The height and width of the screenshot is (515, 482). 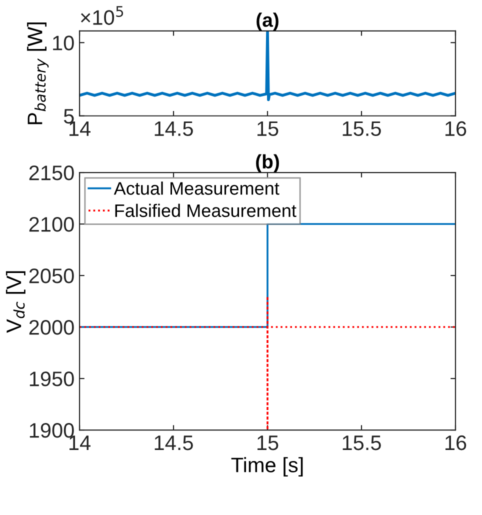 What do you see at coordinates (69, 116) in the screenshot?
I see `y-tick-label: 5` at bounding box center [69, 116].